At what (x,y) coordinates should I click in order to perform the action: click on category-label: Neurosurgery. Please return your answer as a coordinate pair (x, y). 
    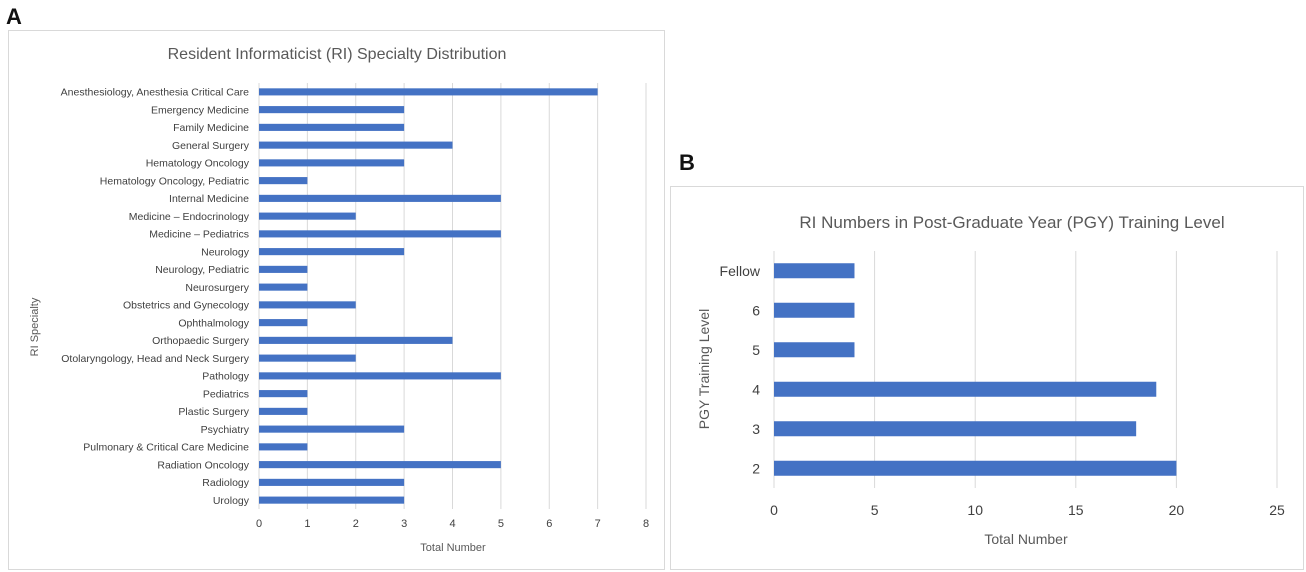
    Looking at the image, I should click on (217, 288).